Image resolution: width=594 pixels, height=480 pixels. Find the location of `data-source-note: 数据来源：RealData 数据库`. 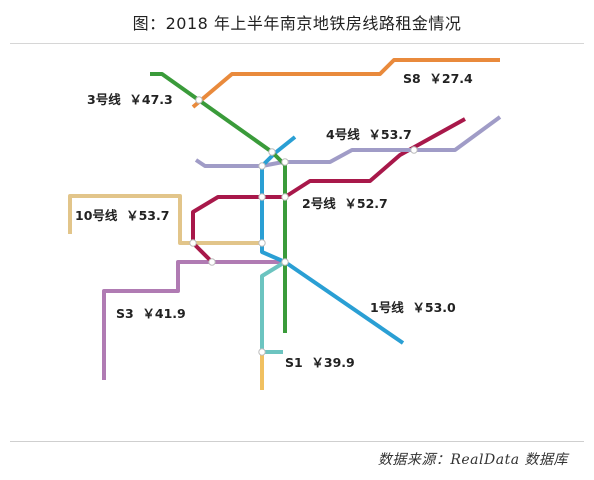

data-source-note: 数据来源：RealData 数据库 is located at coordinates (472, 460).